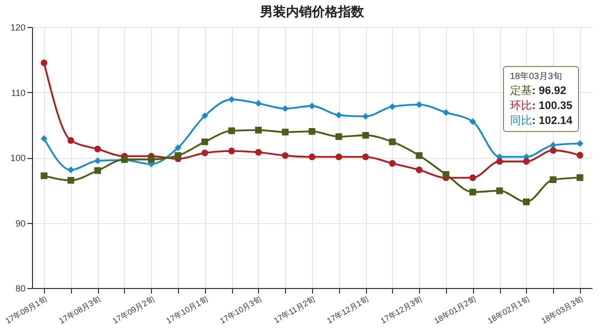  Describe the element at coordinates (552, 121) in the screenshot. I see `annotation: : 102.14` at that location.